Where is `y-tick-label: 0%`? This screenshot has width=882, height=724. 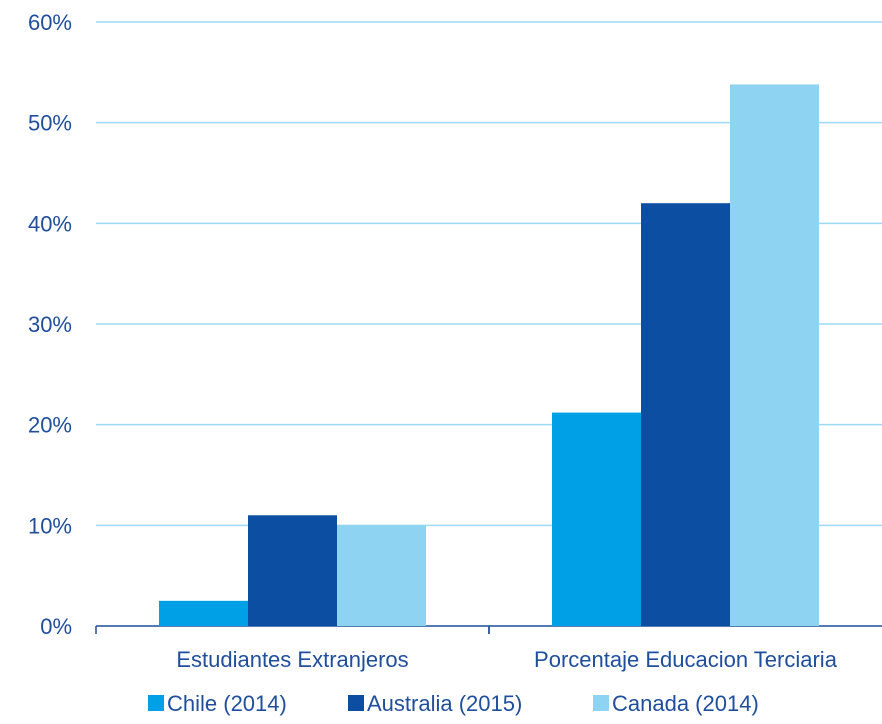 y-tick-label: 0% is located at coordinates (56, 626).